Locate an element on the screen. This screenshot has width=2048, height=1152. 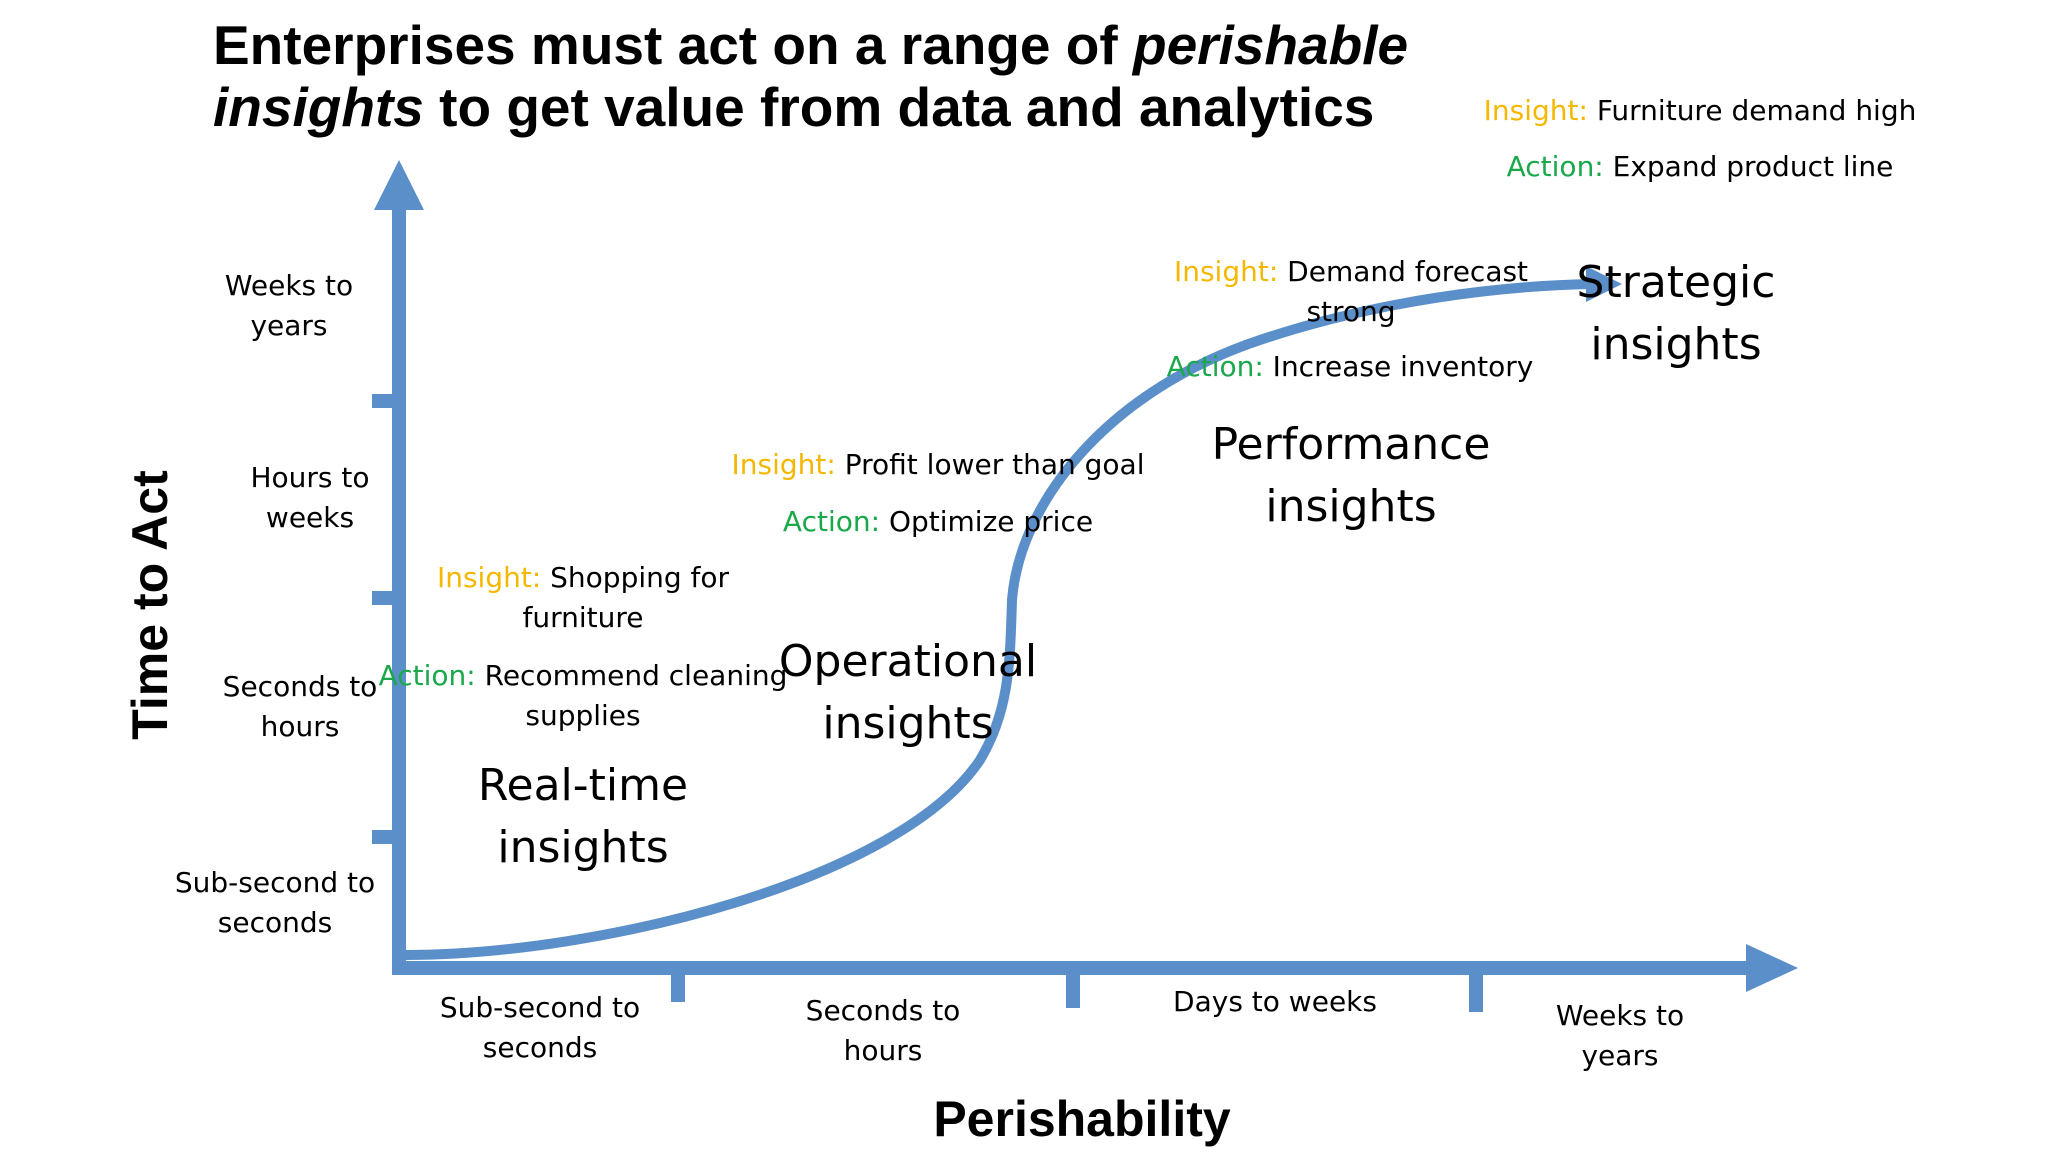
operational-action: Action: Optimize price is located at coordinates (938, 521).